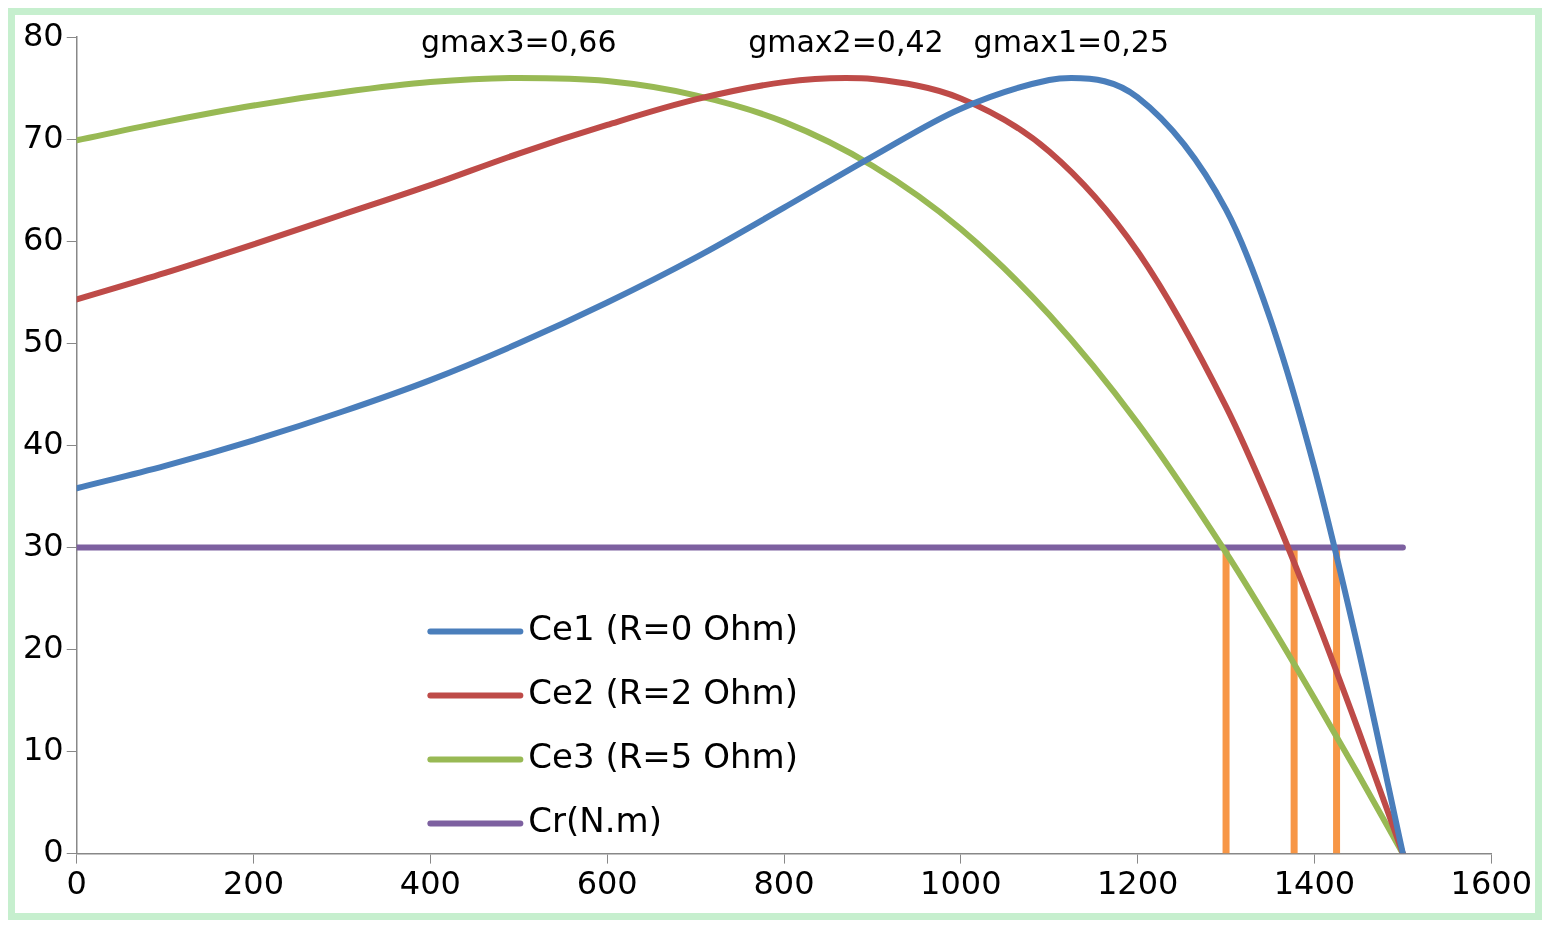 The image size is (1550, 928). Describe the element at coordinates (519, 41) in the screenshot. I see `annotation: gmax3=0,66` at that location.